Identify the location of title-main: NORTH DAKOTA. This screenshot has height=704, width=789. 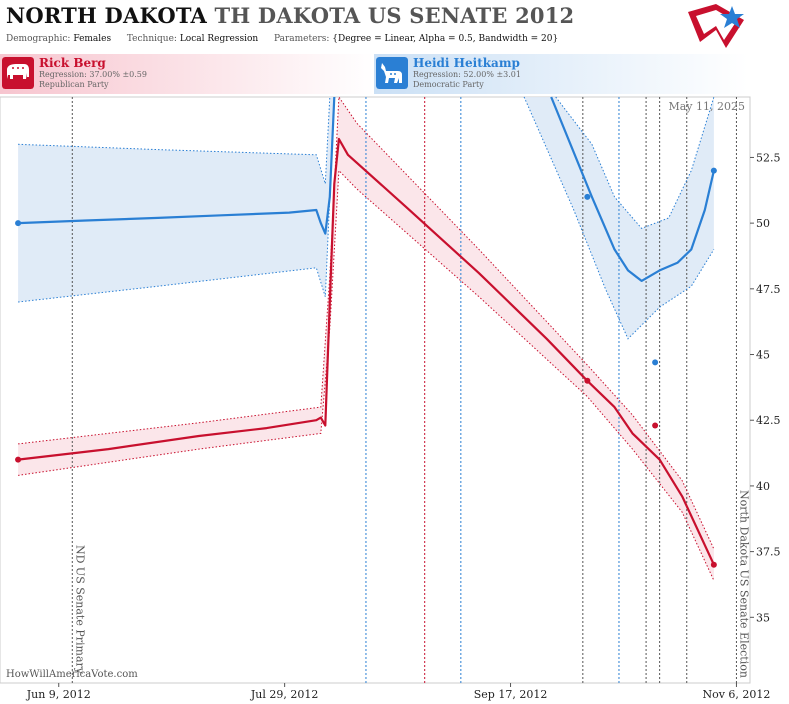
(107, 15).